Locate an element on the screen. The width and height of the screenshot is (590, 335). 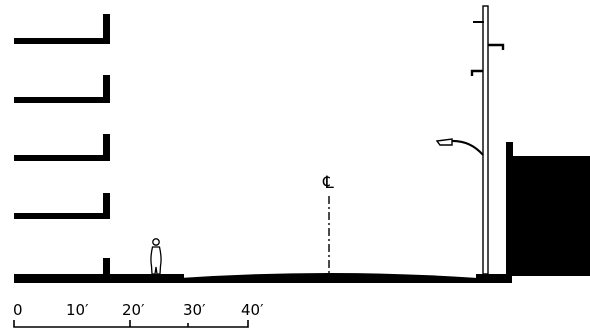
scale-tick-label: 0 is located at coordinates (18, 310).